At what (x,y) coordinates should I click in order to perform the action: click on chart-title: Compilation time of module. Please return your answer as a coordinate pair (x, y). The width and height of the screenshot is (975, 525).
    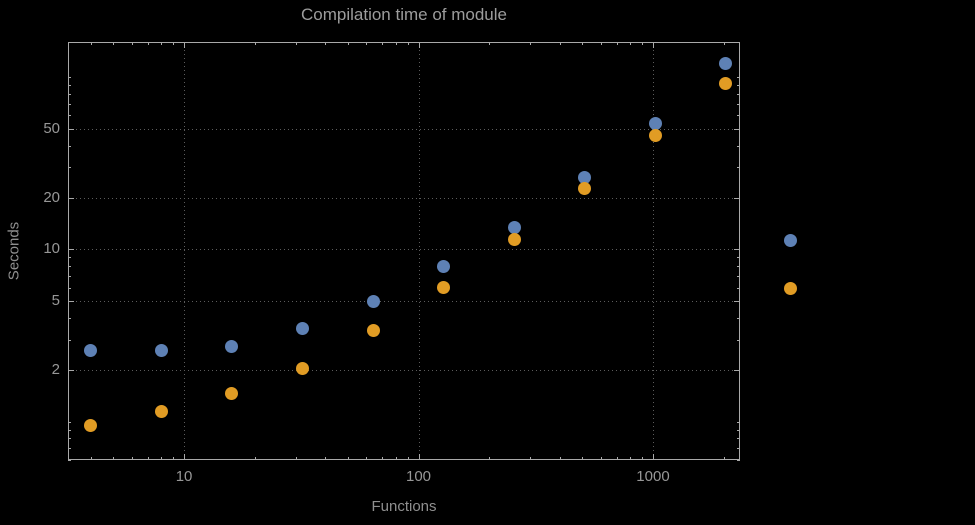
    Looking at the image, I should click on (404, 14).